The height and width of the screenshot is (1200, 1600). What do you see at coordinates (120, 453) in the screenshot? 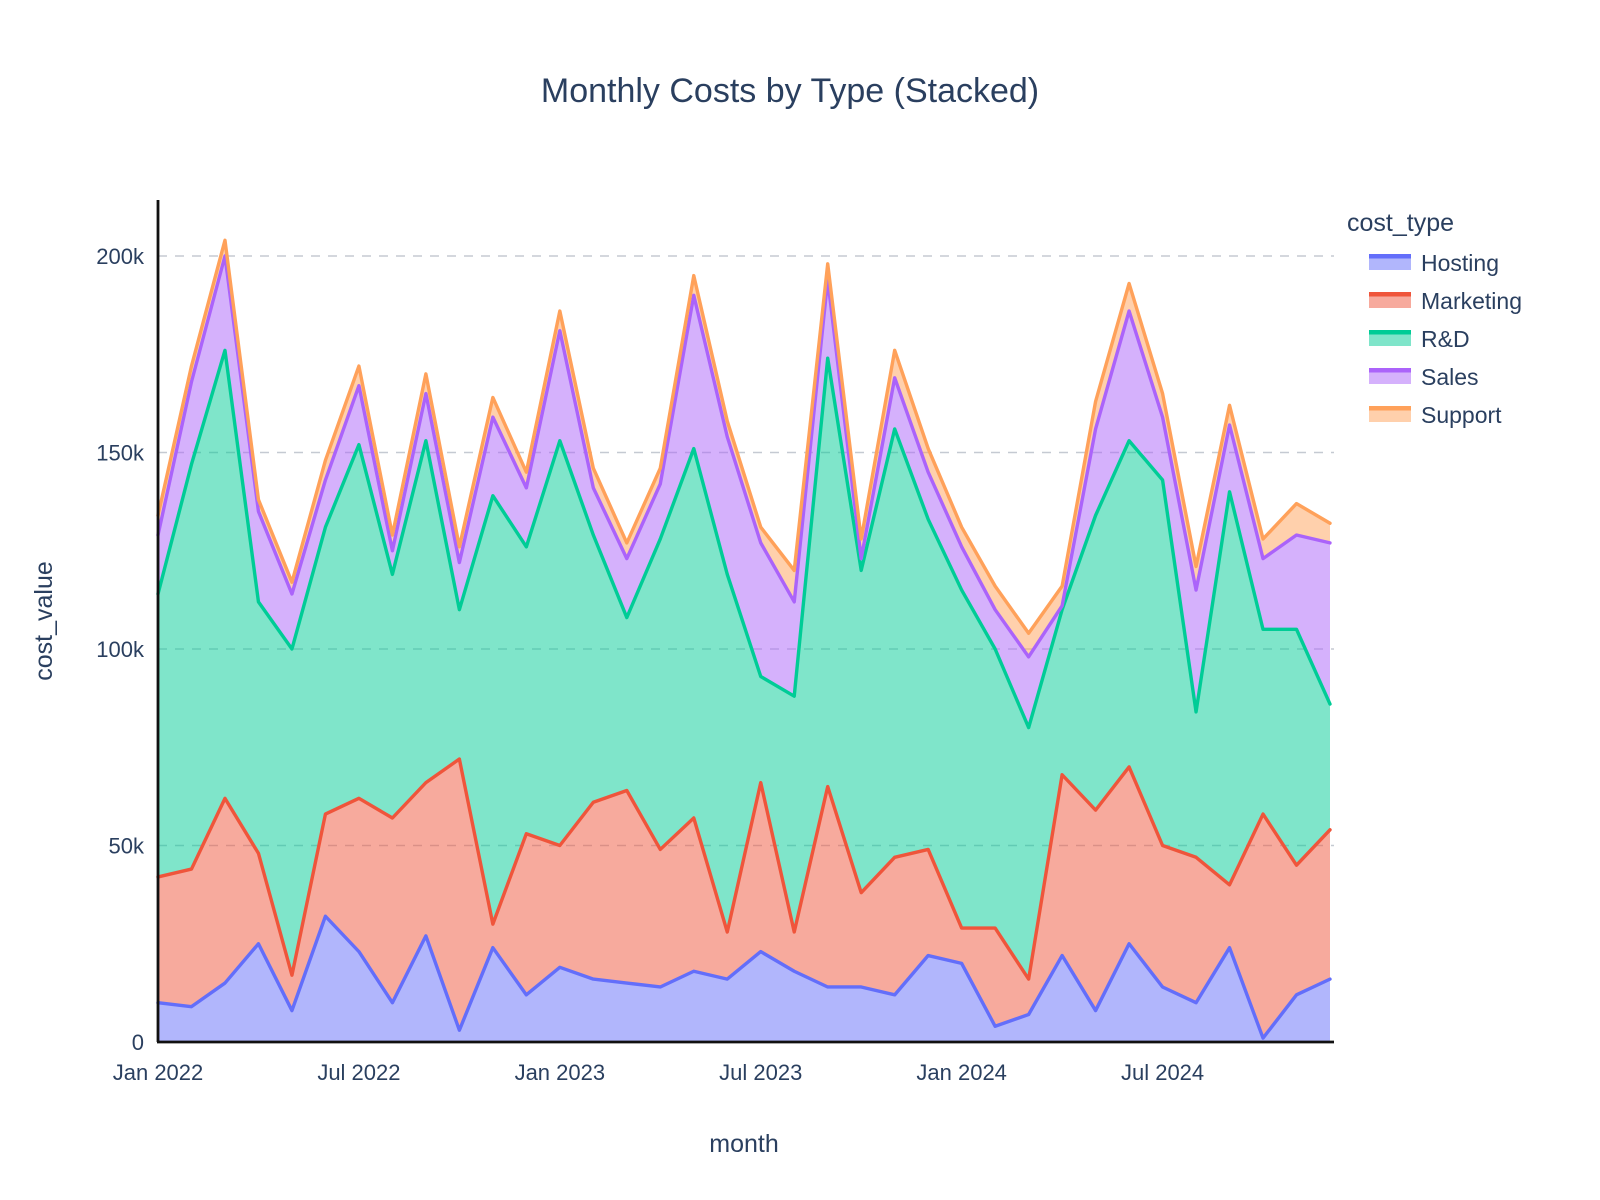
I see `y-tick-label-150k: 150k` at bounding box center [120, 453].